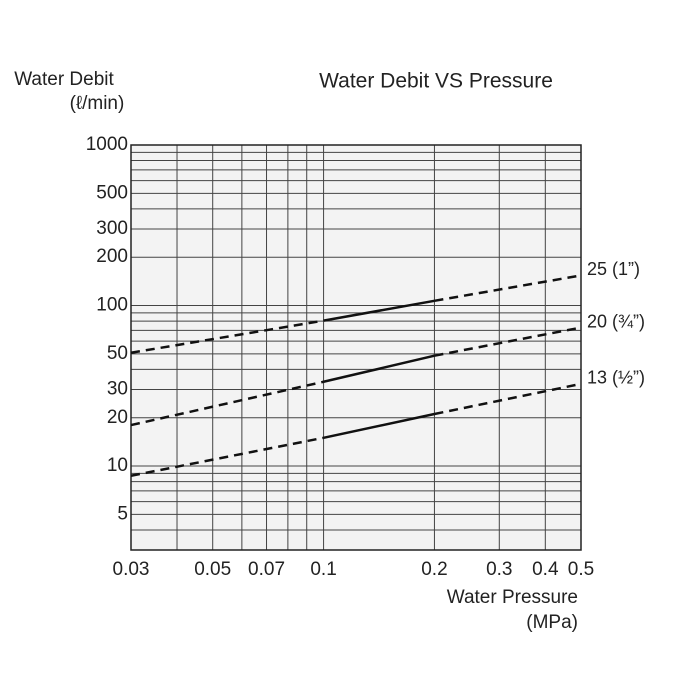 Image resolution: width=678 pixels, height=678 pixels. I want to click on y-tick-label: 10, so click(117, 465).